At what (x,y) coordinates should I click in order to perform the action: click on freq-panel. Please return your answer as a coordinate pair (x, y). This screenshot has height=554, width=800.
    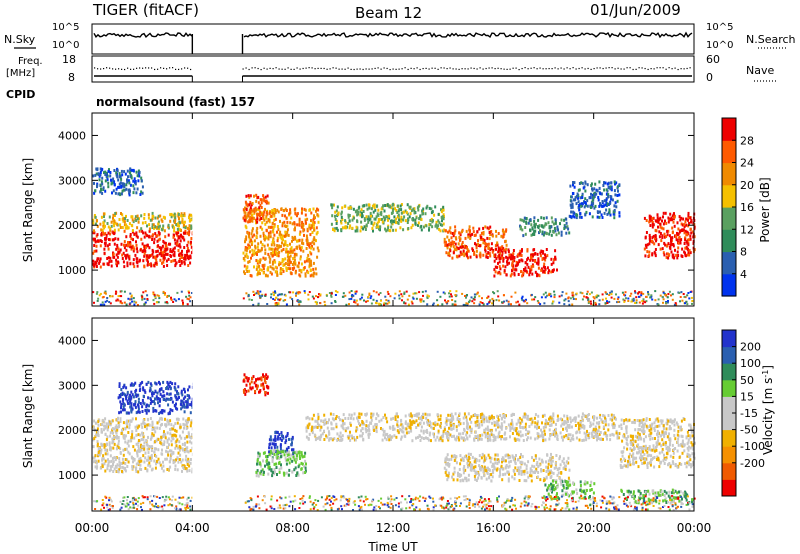
    Looking at the image, I should click on (393, 69).